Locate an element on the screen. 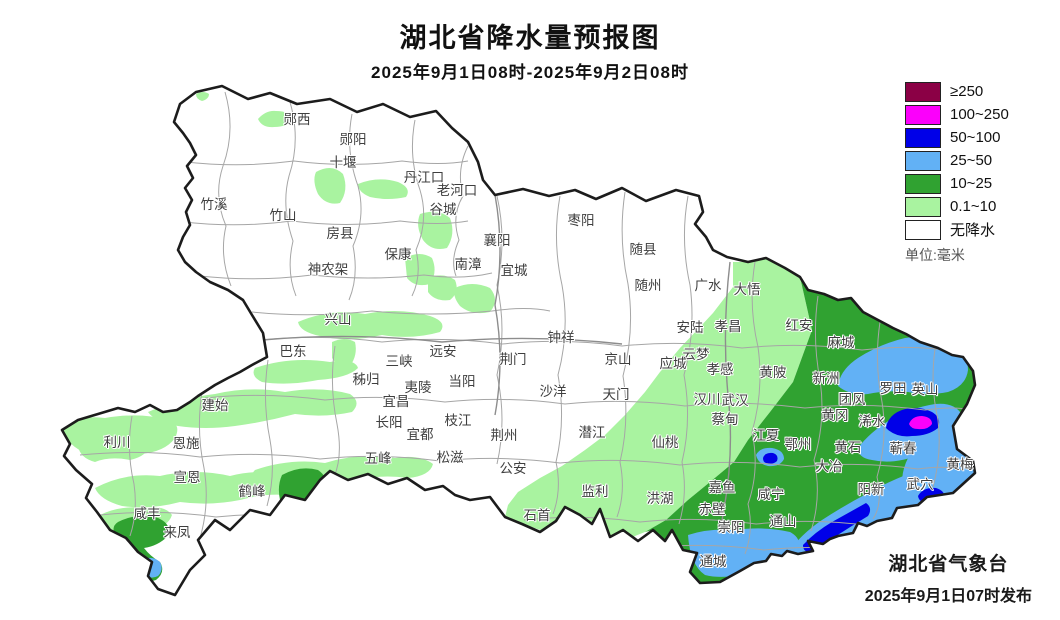 The height and width of the screenshot is (620, 1060). legend-label: ≥250 is located at coordinates (967, 91).